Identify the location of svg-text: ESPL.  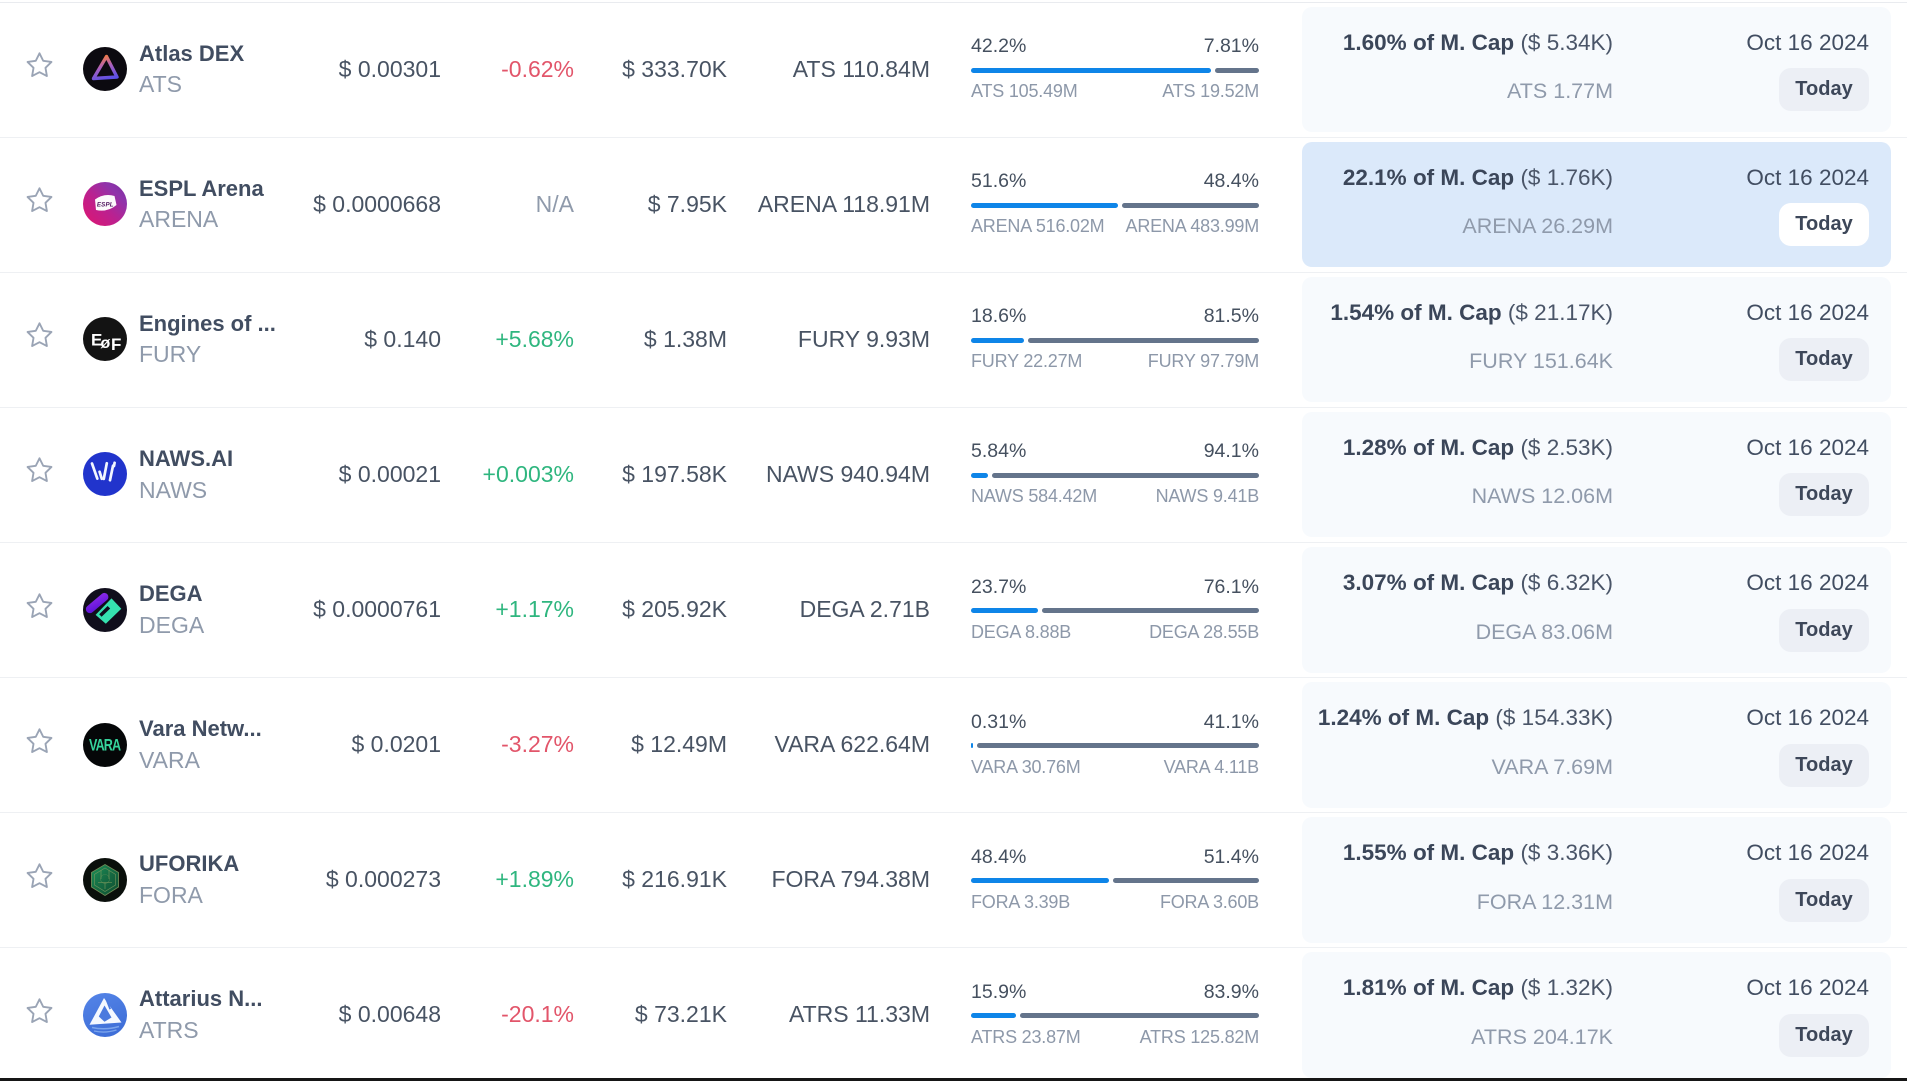
(105, 204).